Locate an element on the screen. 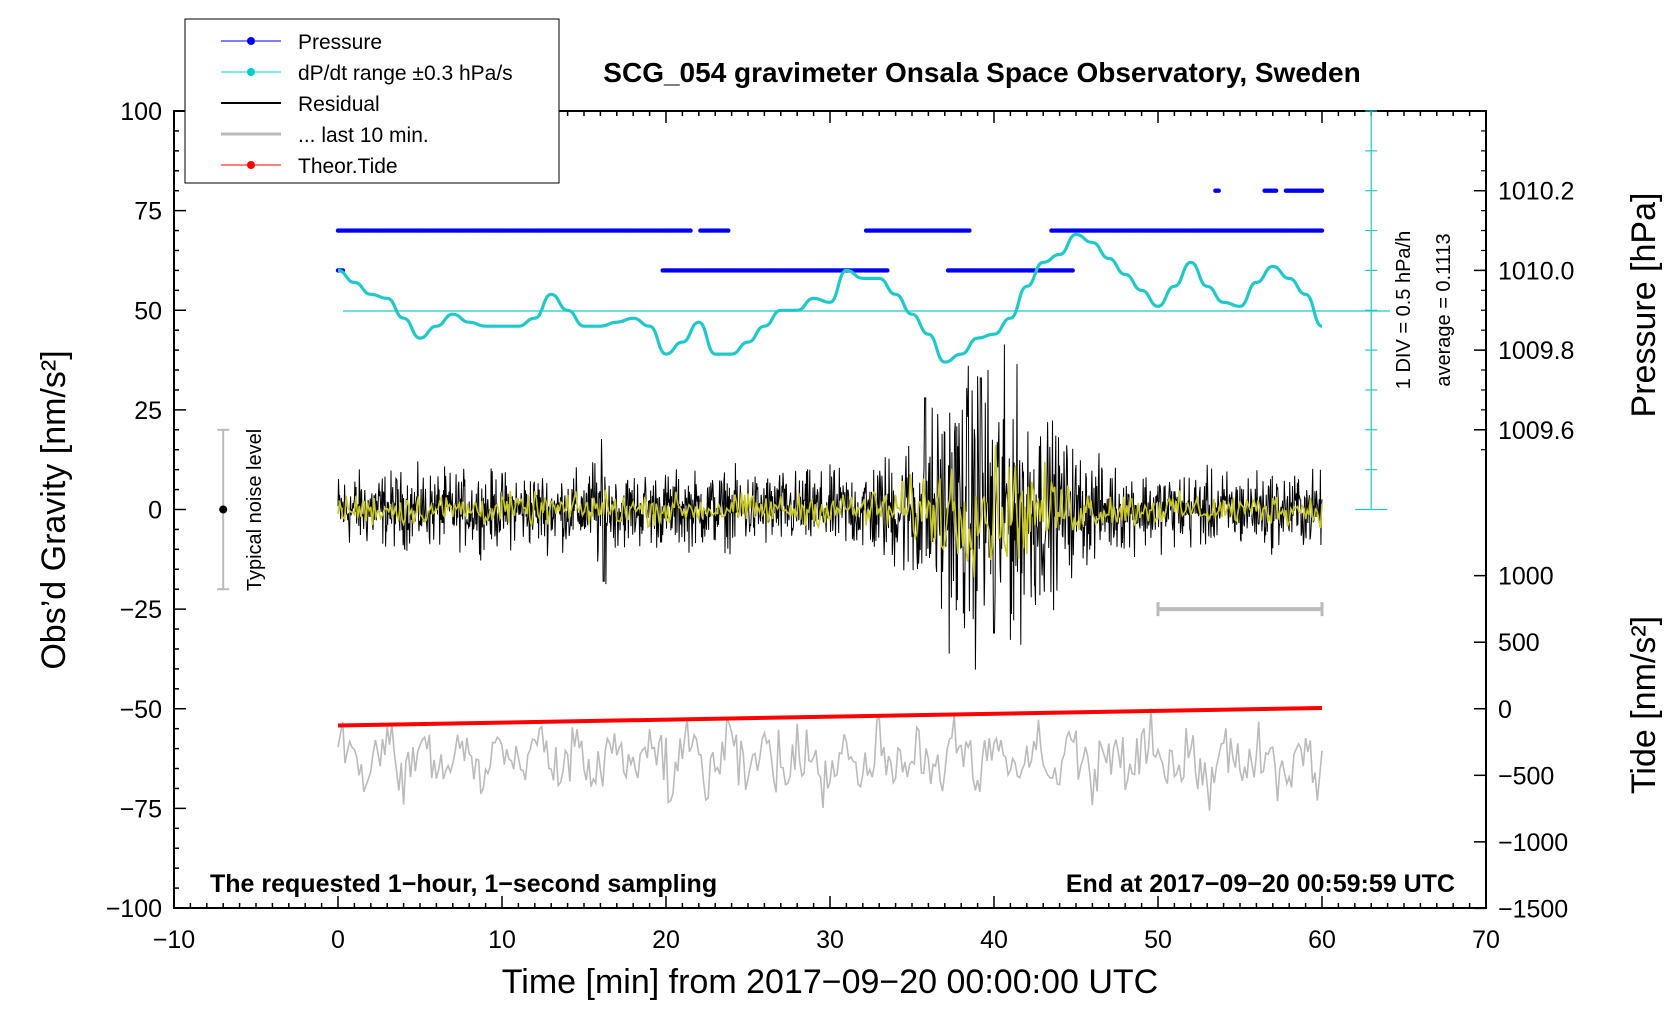 Image resolution: width=1676 pixels, height=1020 pixels. x-axis: −10 0 10 20 30 40 50 60 70 is located at coordinates (826, 940).